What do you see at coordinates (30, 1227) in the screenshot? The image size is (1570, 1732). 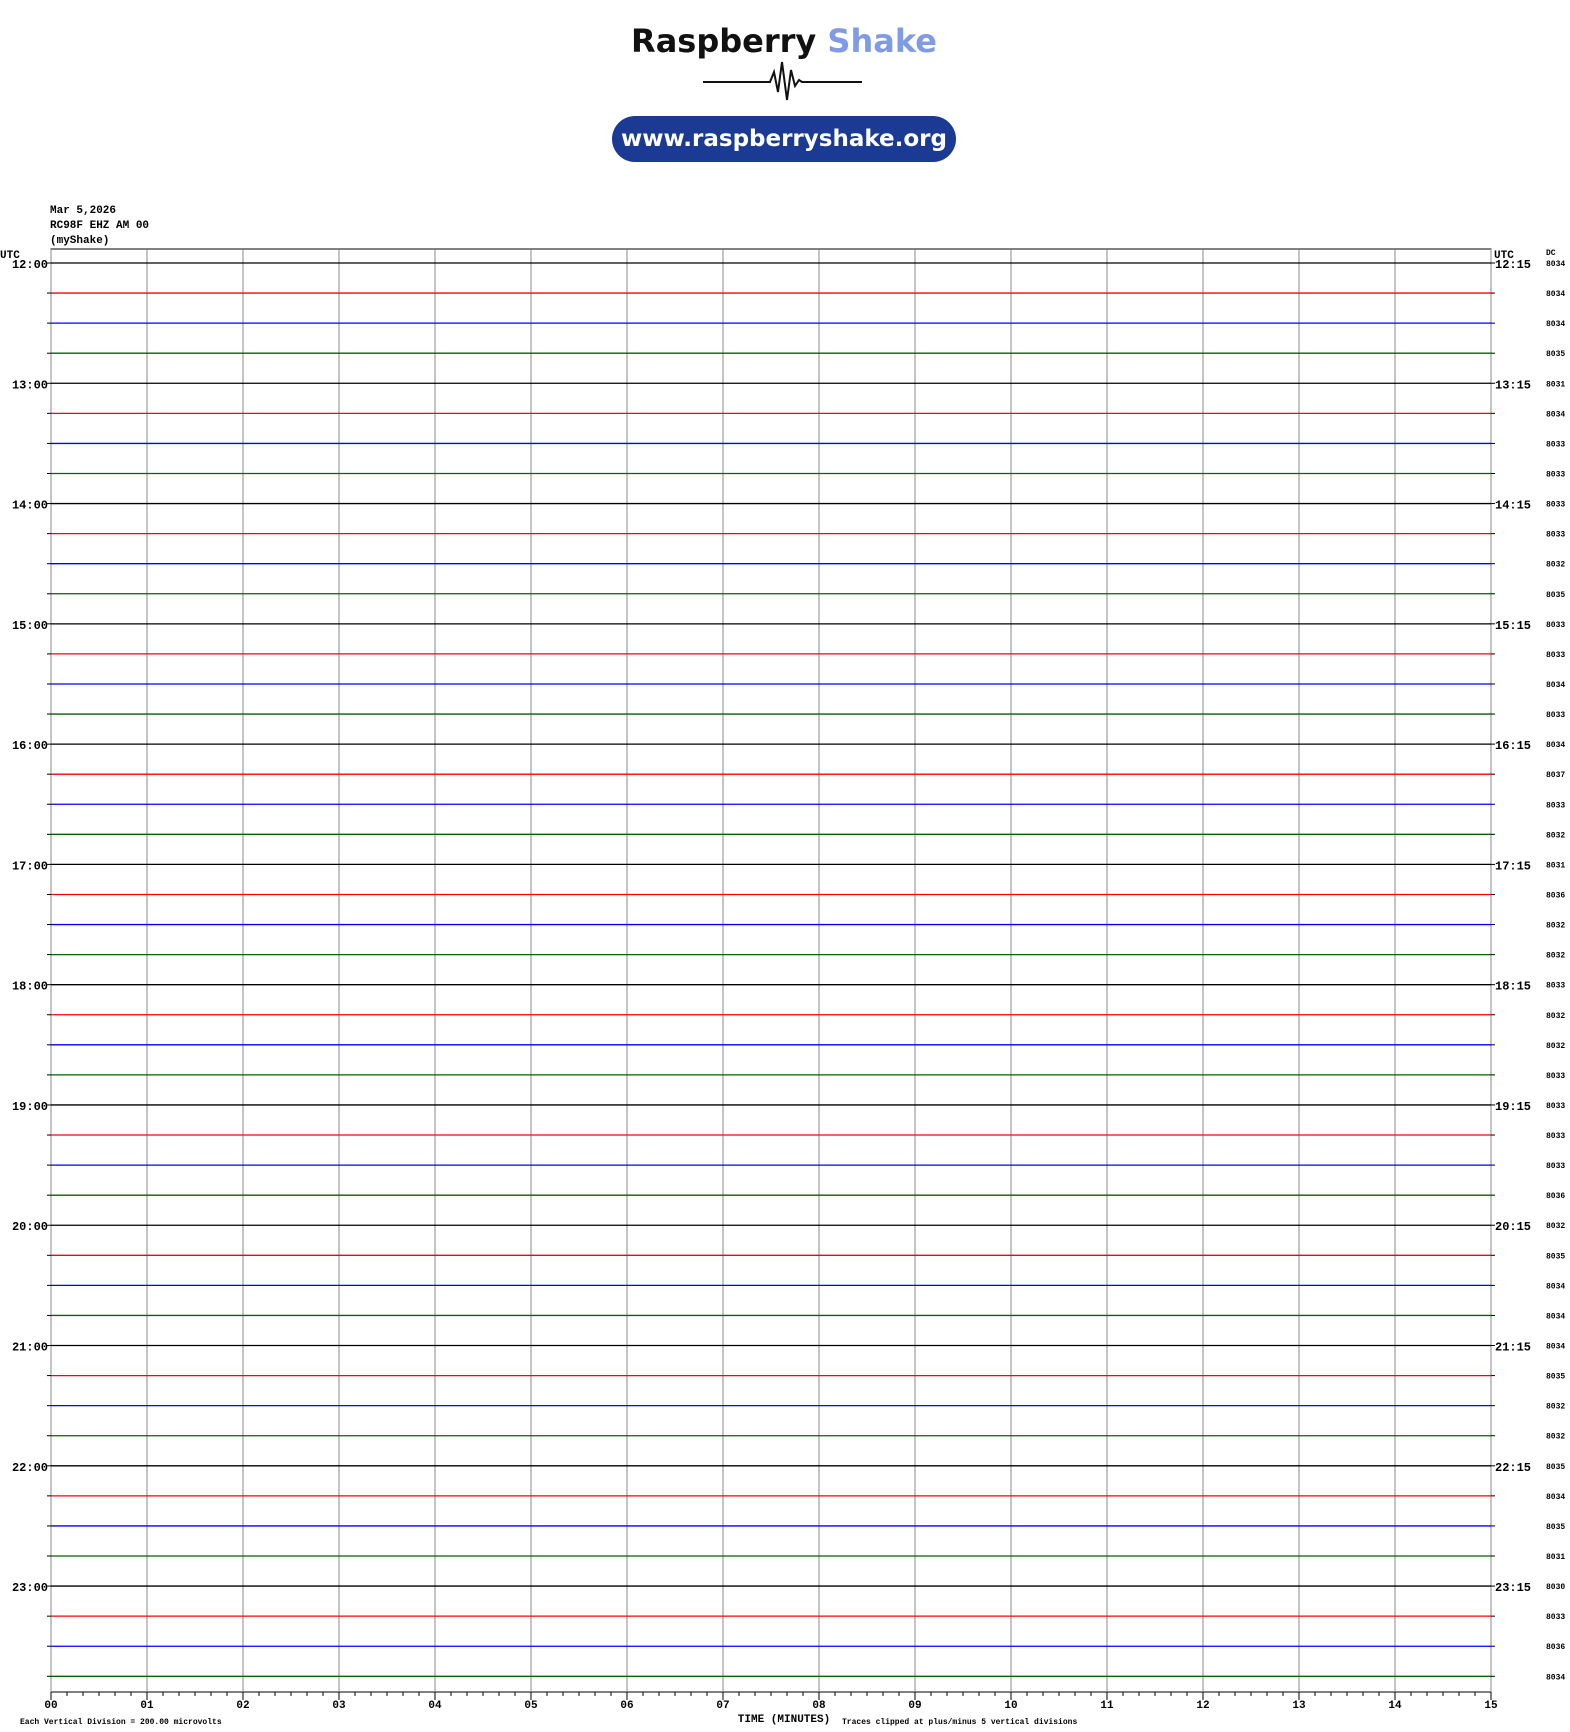 I see `left-time-label: 20:00` at bounding box center [30, 1227].